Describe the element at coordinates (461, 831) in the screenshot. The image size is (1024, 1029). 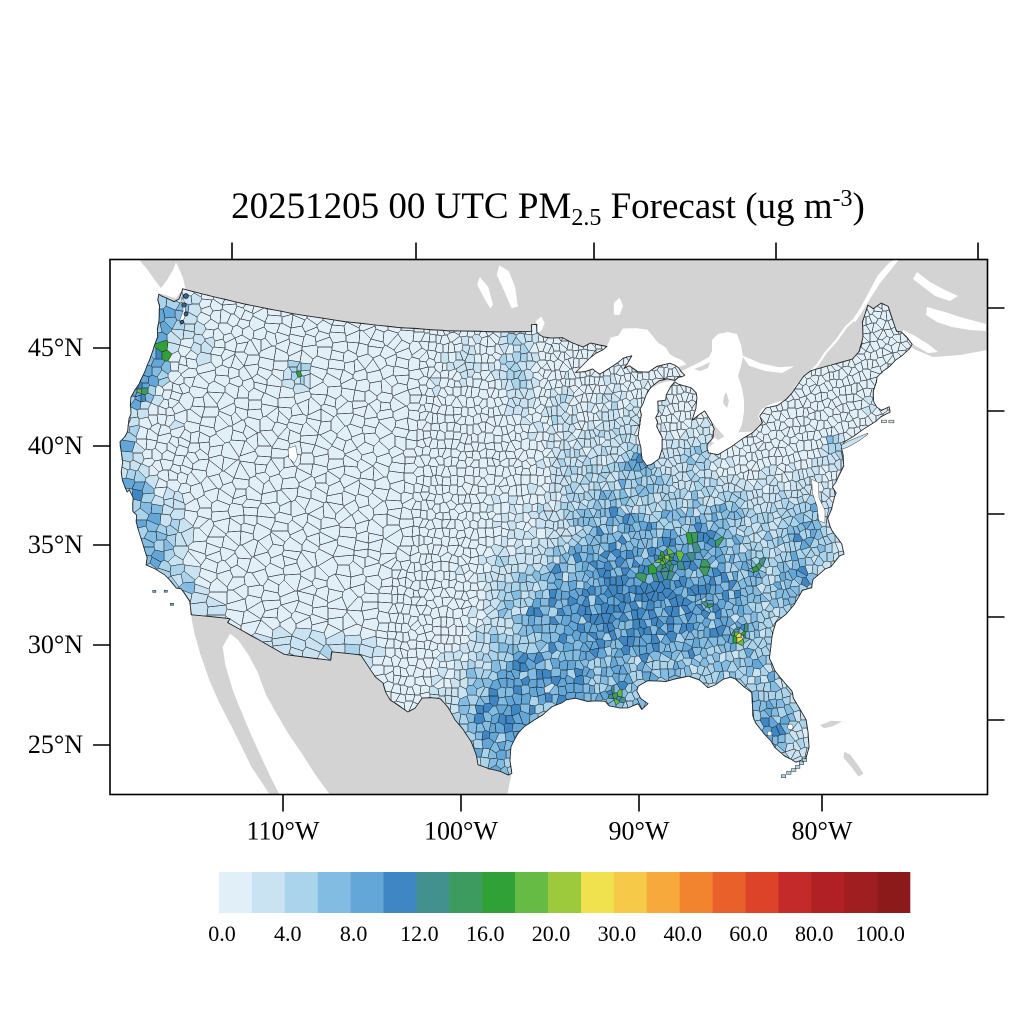
I see `svg-text: 100°W` at that location.